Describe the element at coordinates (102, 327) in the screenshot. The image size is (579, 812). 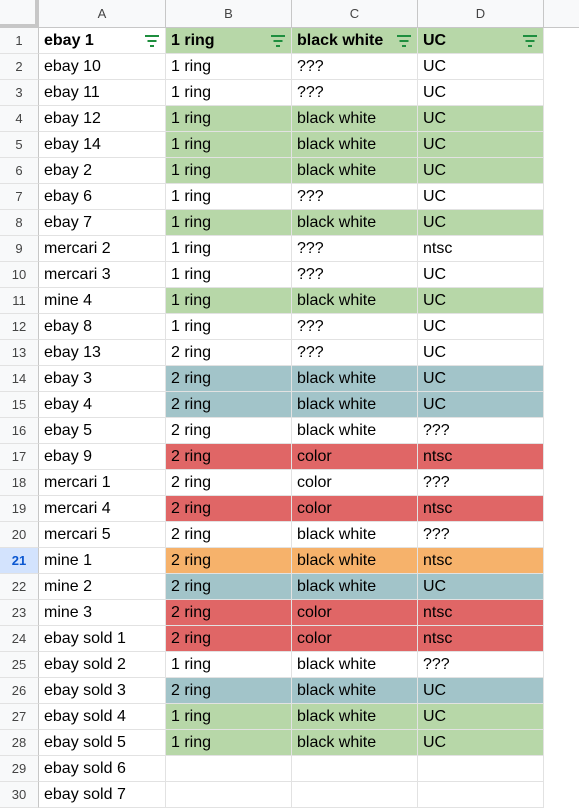
I see `cell-a: ebay 8` at that location.